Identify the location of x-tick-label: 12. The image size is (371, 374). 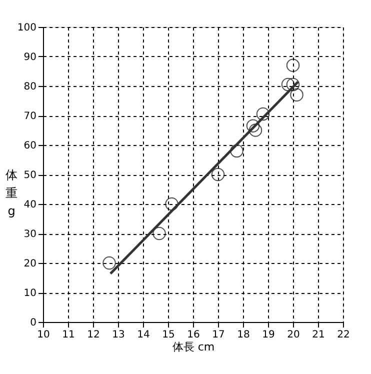
(93, 335).